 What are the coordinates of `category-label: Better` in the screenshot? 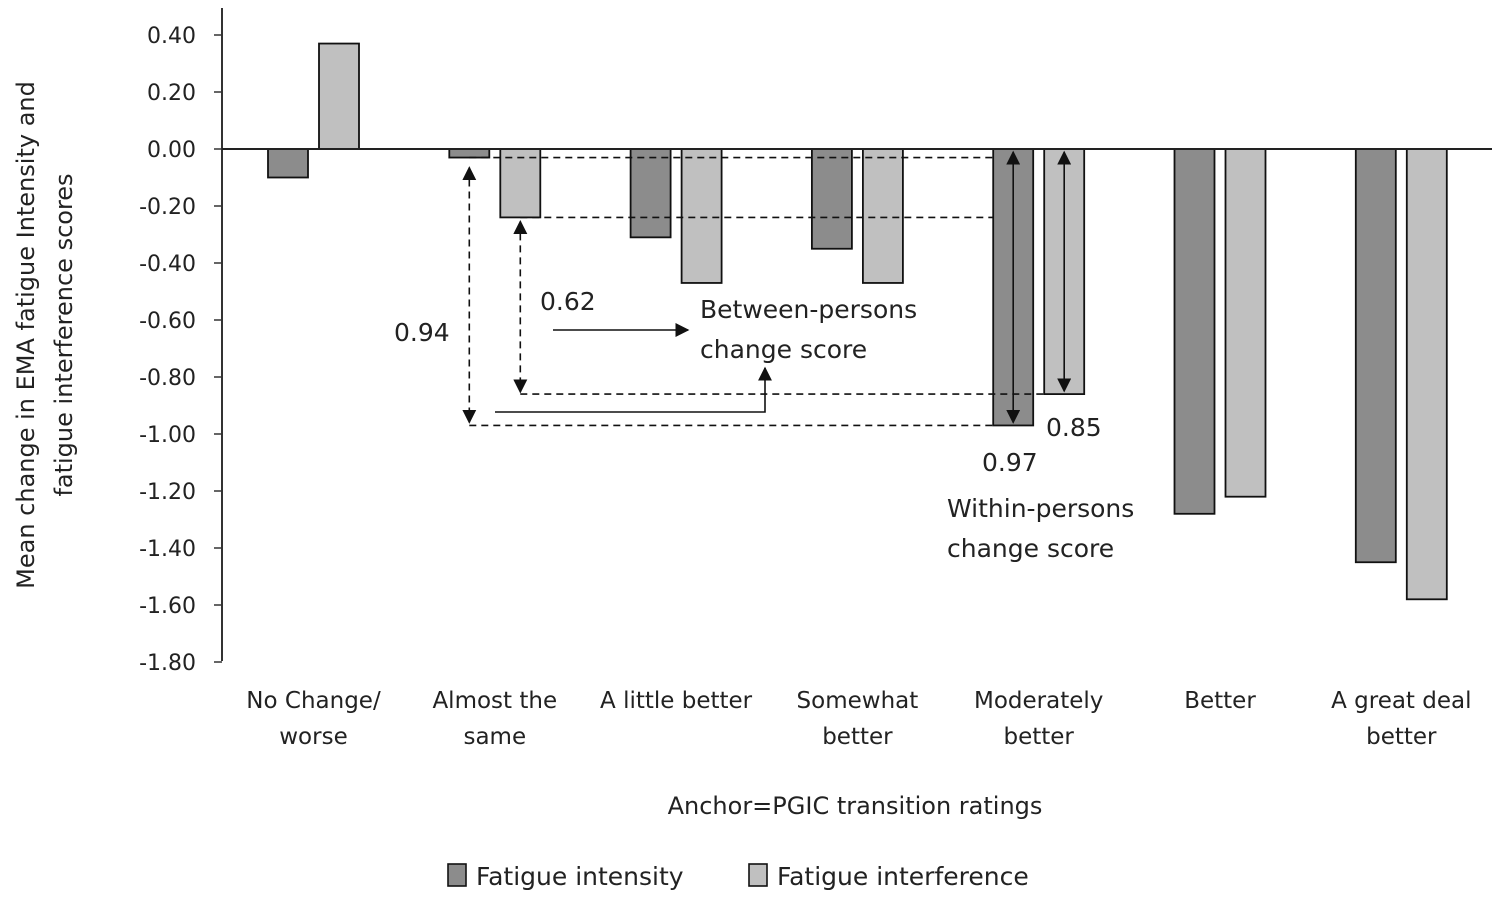 It's located at (1220, 701).